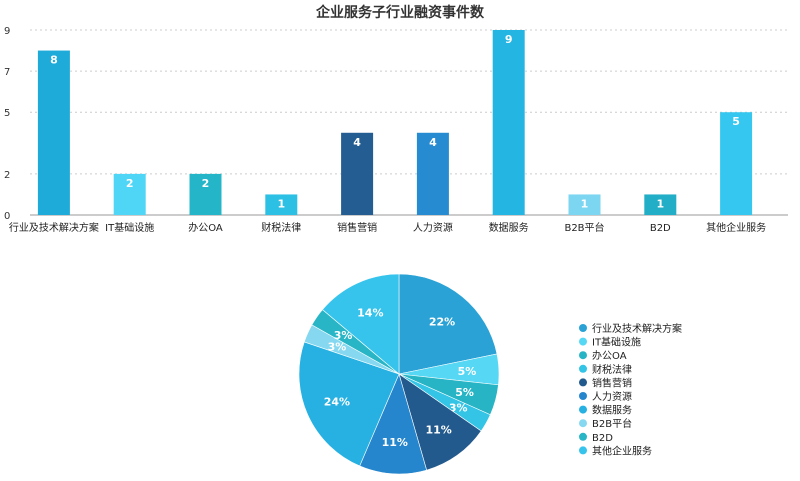  Describe the element at coordinates (433, 227) in the screenshot. I see `x-category-label: 人力资源` at that location.